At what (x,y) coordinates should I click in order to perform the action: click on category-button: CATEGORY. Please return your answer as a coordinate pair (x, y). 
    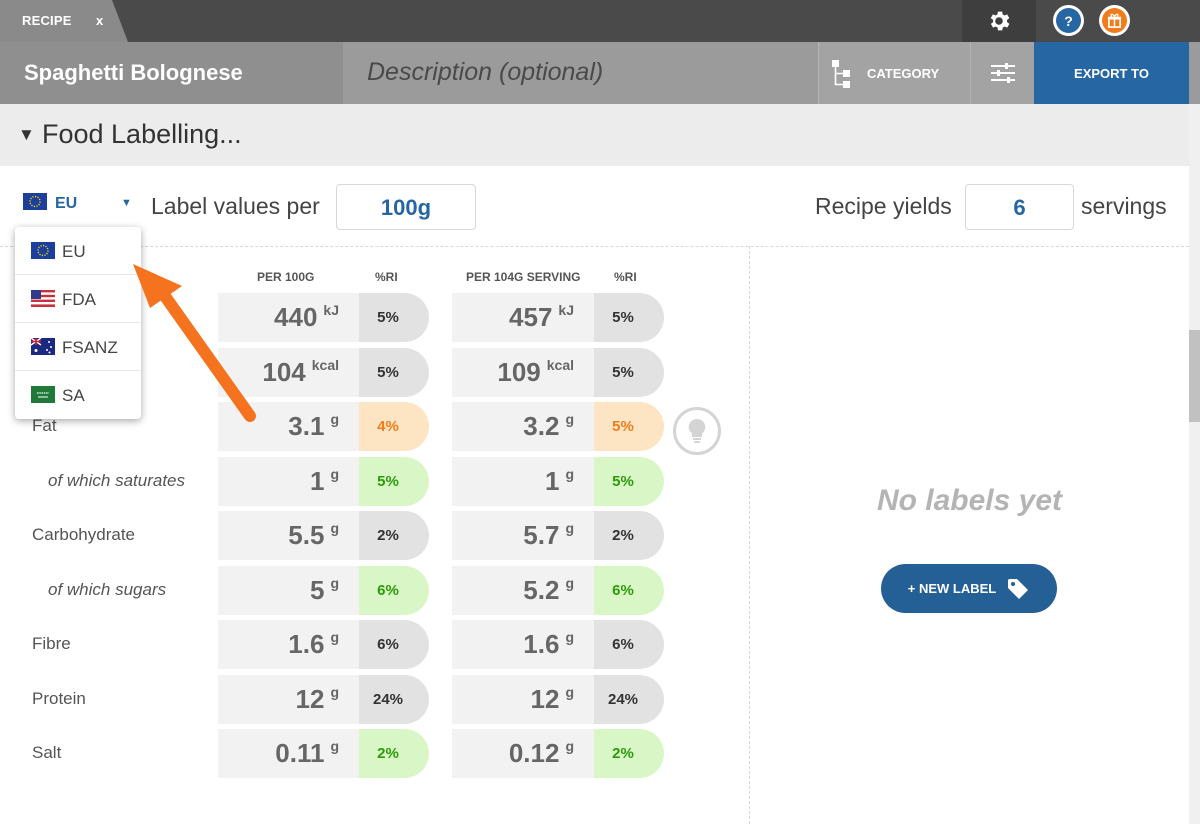
    Looking at the image, I should click on (894, 73).